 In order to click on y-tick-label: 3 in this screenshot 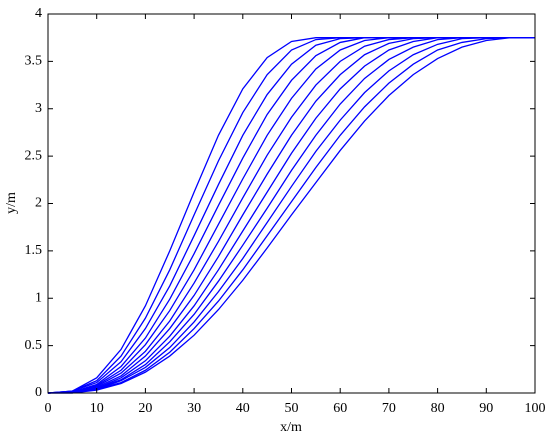, I will do `click(38, 108)`.